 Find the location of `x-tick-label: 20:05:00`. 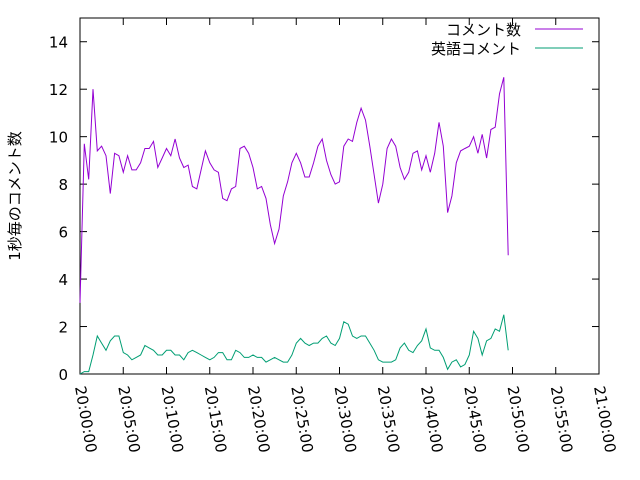

x-tick-label: 20:05:00 is located at coordinates (128, 419).